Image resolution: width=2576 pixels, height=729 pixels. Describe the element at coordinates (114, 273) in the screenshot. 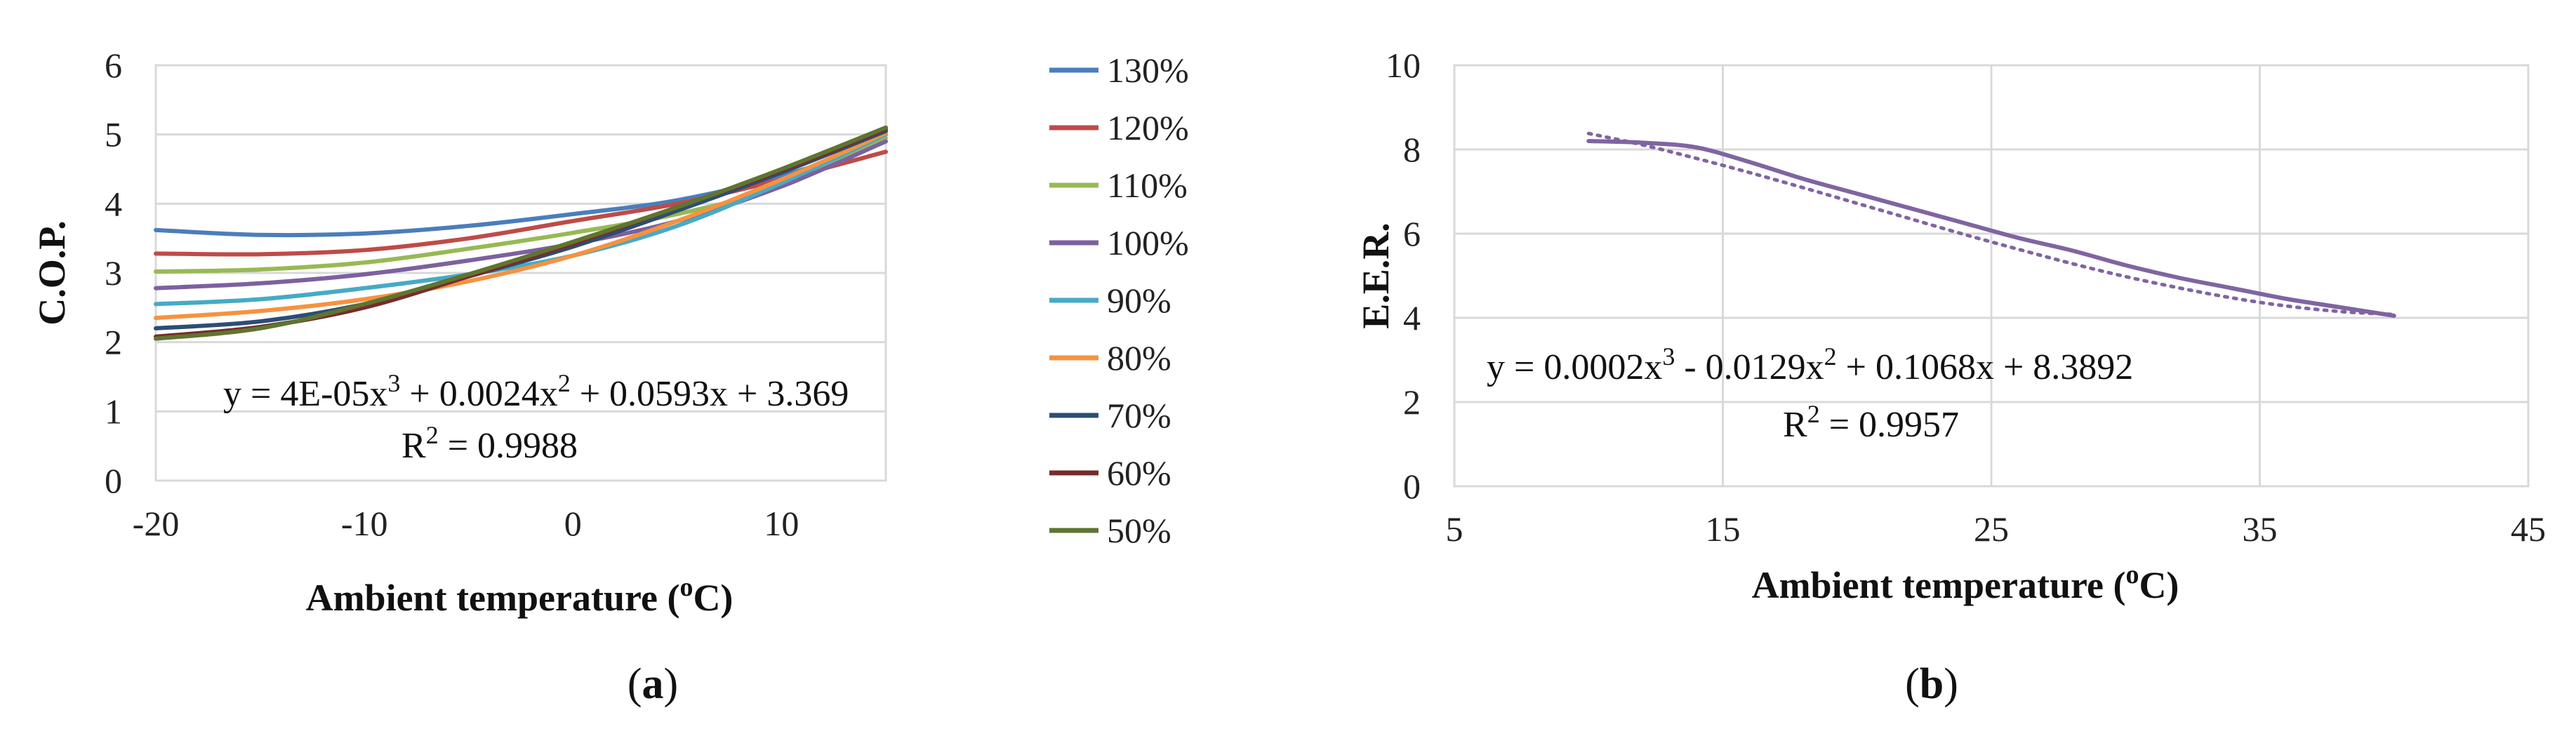

I see `a-y-tick-label: 3` at that location.